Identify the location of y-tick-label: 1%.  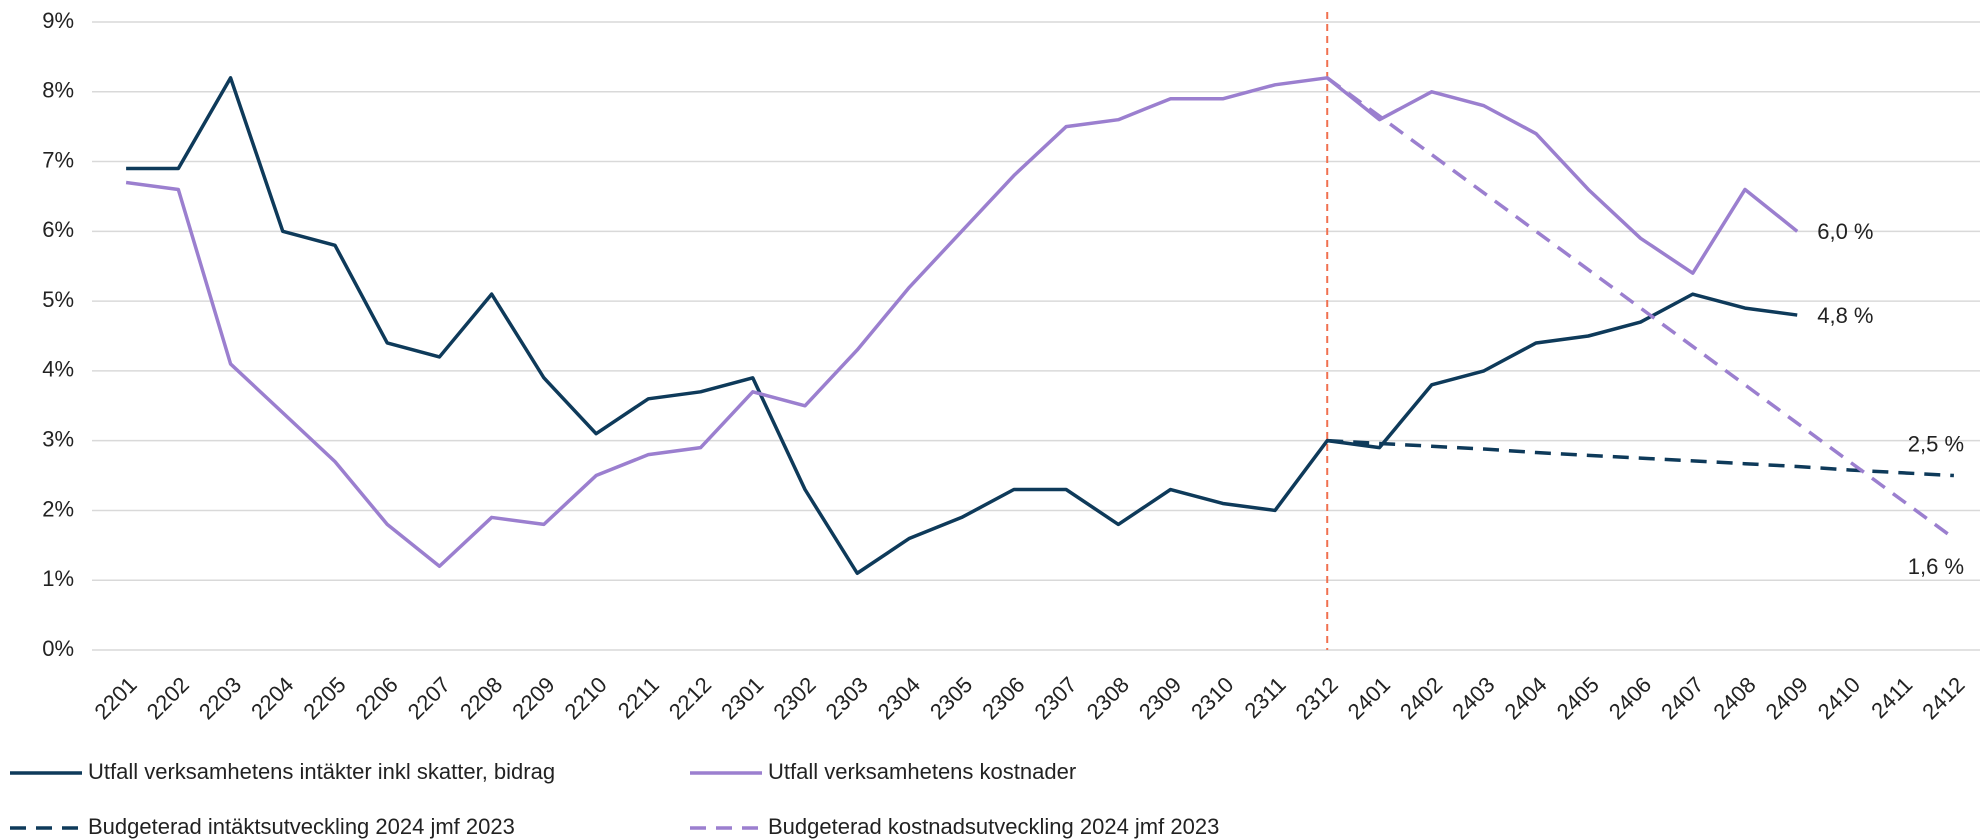
(58, 578).